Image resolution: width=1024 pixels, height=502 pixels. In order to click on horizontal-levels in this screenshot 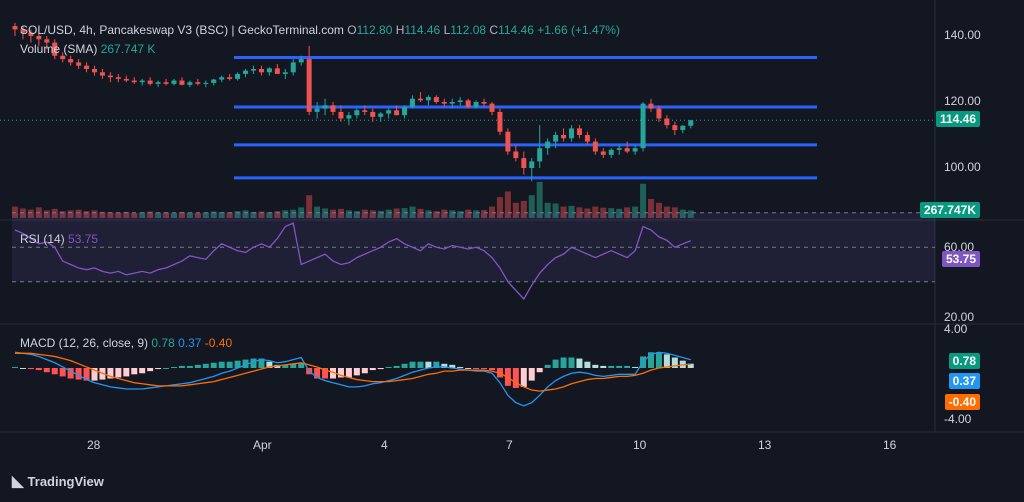, I will do `click(525, 117)`.